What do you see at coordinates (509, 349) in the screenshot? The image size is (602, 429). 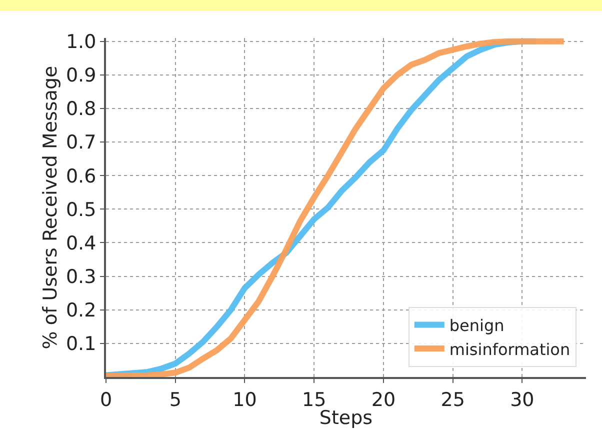 I see `legend-label: misinformation` at bounding box center [509, 349].